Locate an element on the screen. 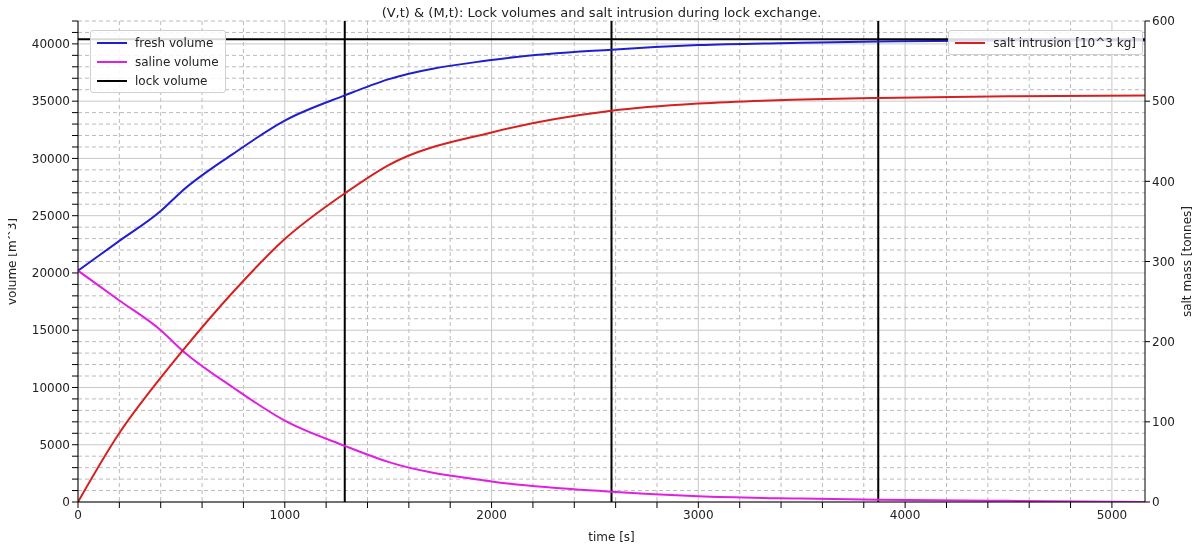  y-tick-label: 15000 is located at coordinates (50, 330).